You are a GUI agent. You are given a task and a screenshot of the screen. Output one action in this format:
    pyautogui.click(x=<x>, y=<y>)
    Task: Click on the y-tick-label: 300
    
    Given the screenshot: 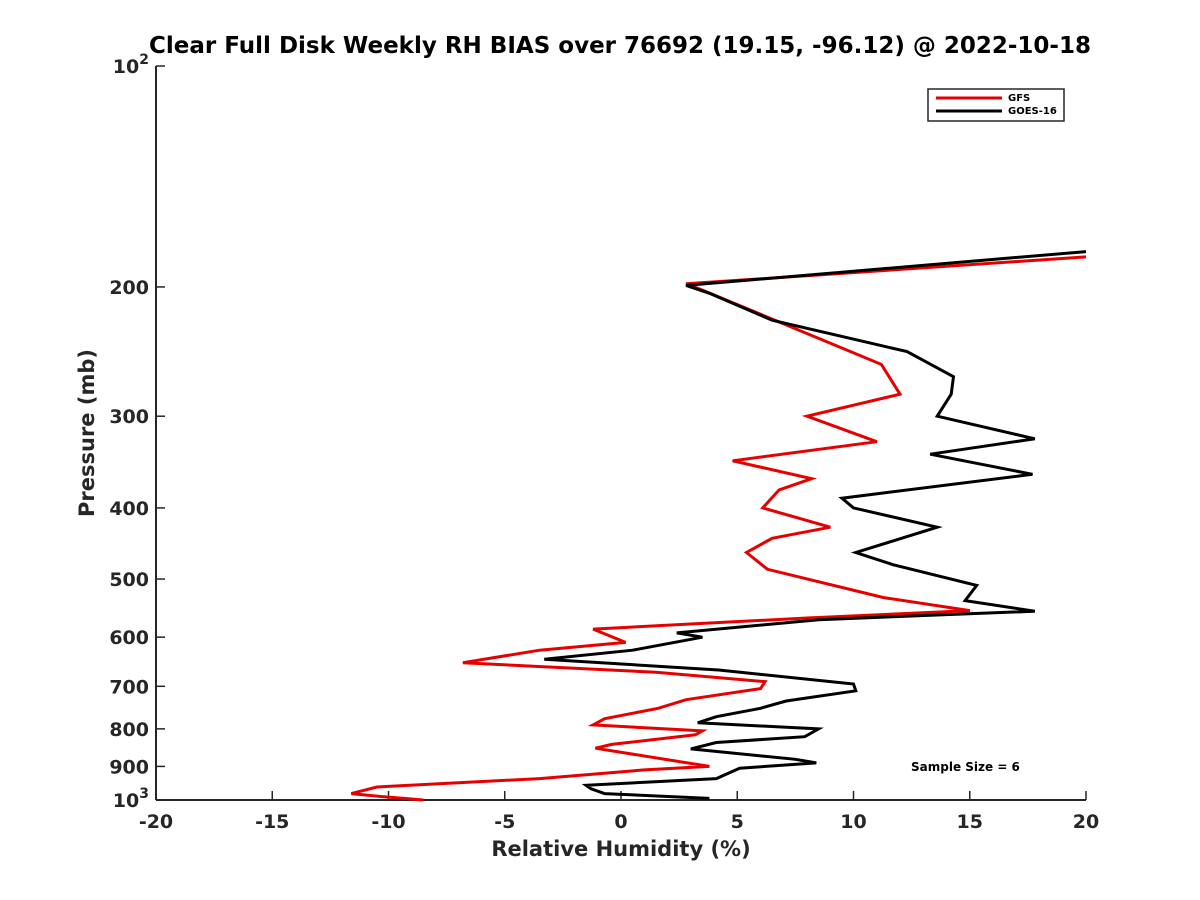 What is the action you would take?
    pyautogui.click(x=129, y=417)
    